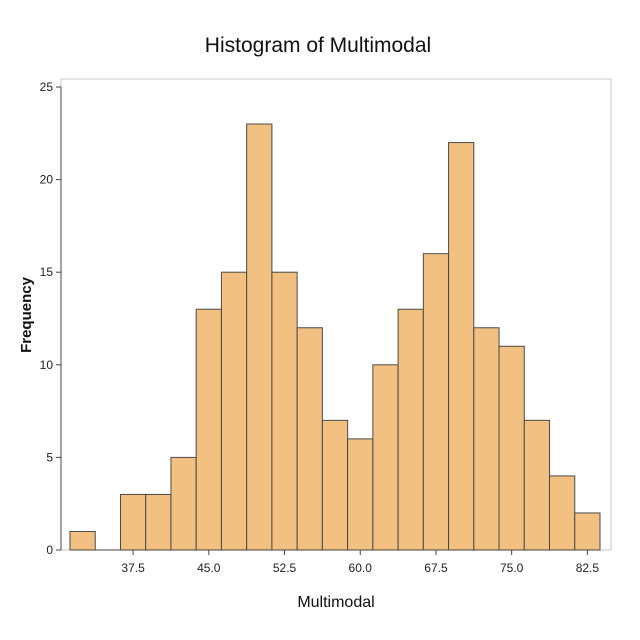 This screenshot has height=640, width=640. What do you see at coordinates (335, 562) in the screenshot?
I see `x-axis: 37.5 45.0 52.5 60.0 67.5 75.0 82.5` at bounding box center [335, 562].